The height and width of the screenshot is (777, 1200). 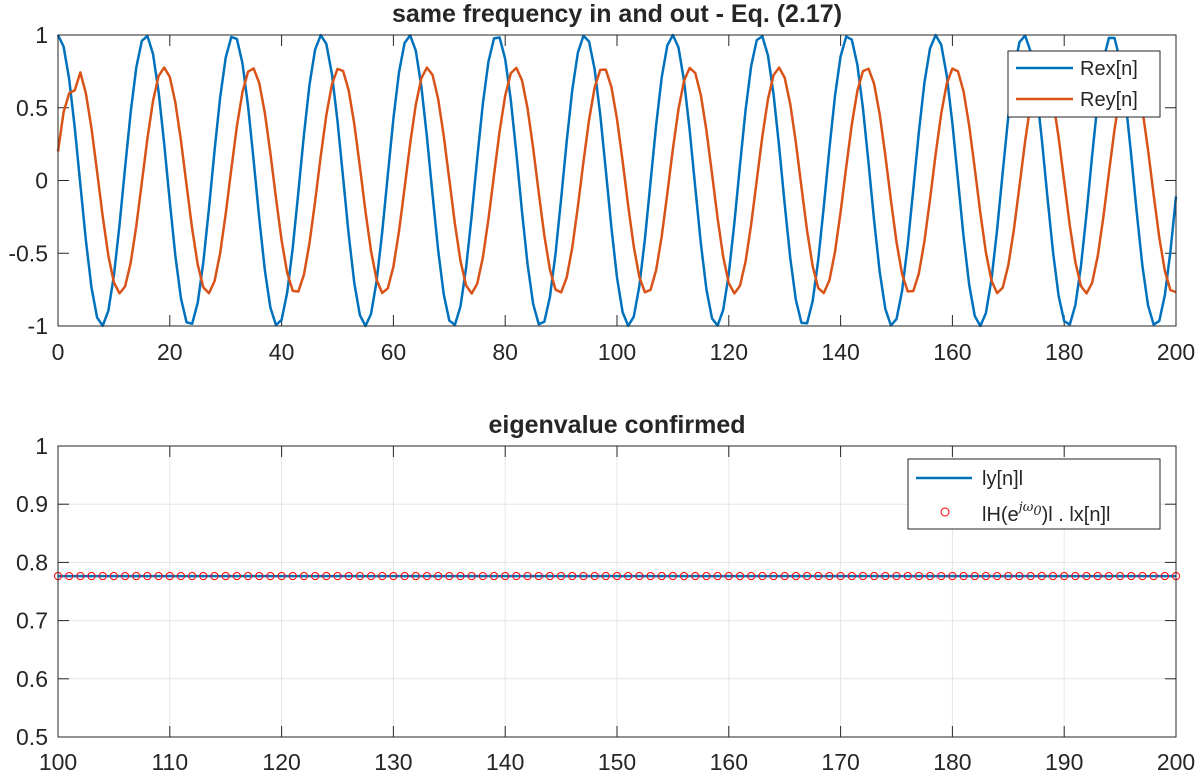 I want to click on bottom-legend: ly[n]l lH(ejω0)l . lx[n]l, so click(x=1034, y=494).